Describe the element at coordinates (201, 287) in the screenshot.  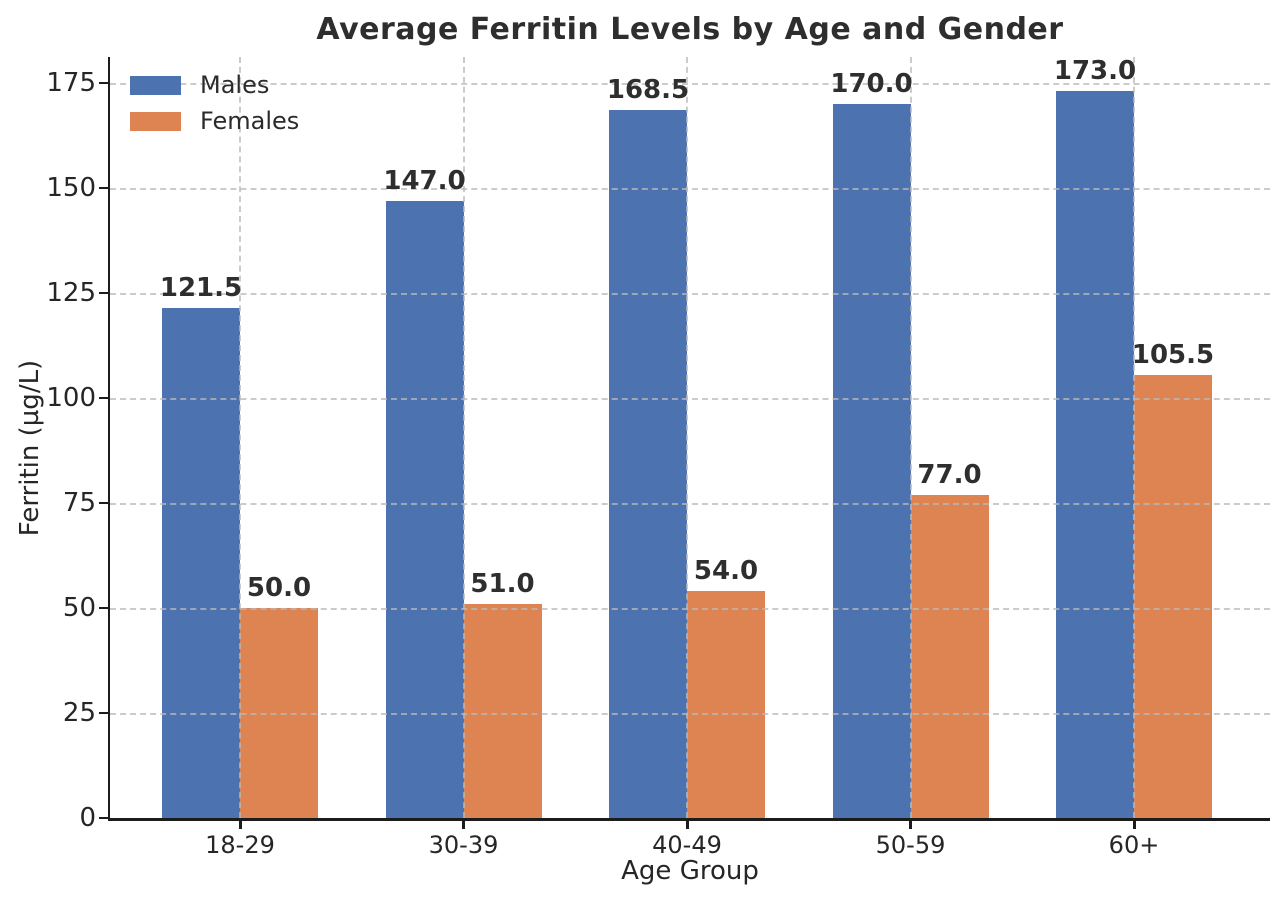
I see `bar-value-label-males-18-29: 121.5` at that location.